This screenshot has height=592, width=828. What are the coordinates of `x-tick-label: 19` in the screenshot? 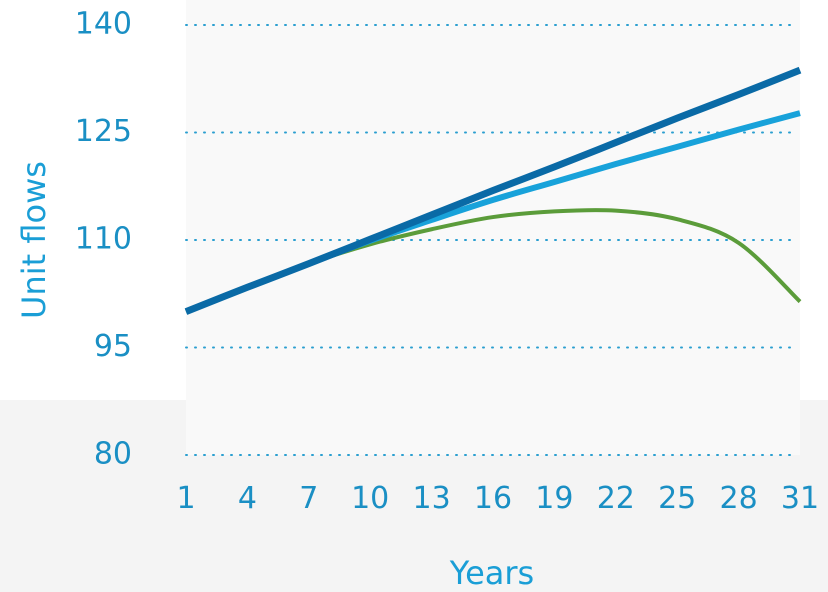 It's located at (554, 498).